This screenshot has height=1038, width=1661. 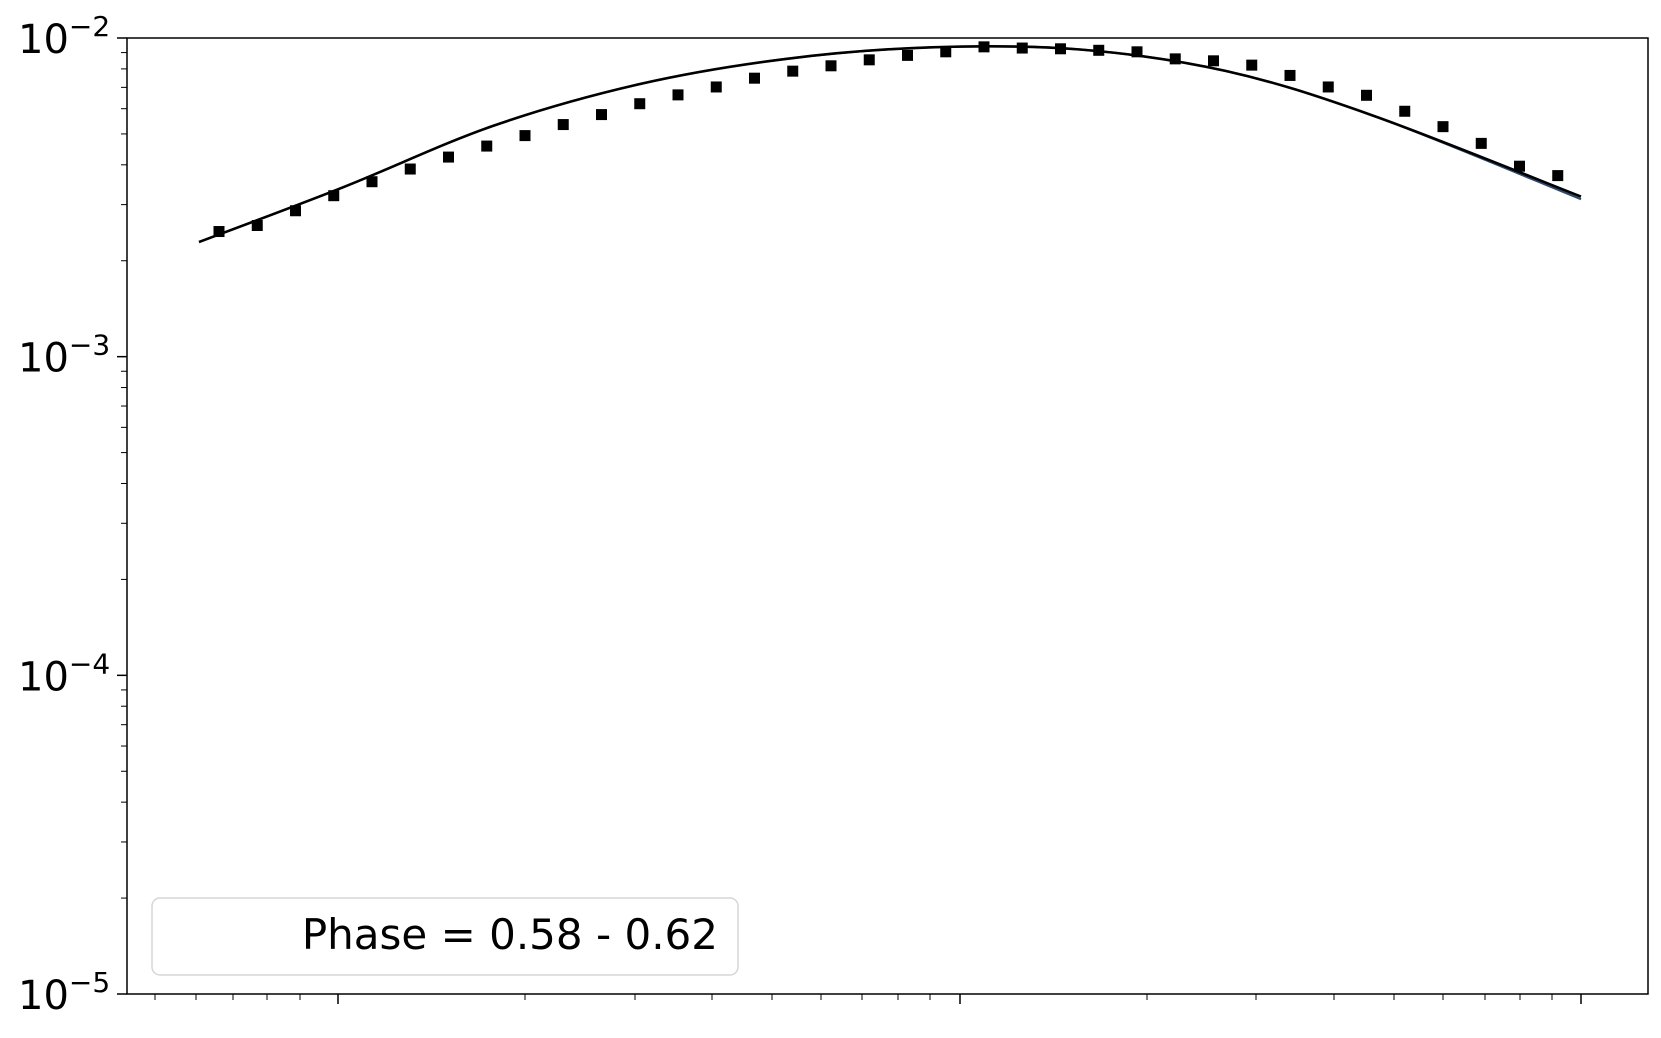 I want to click on y-tick-label: 10⁻³, so click(x=64, y=355).